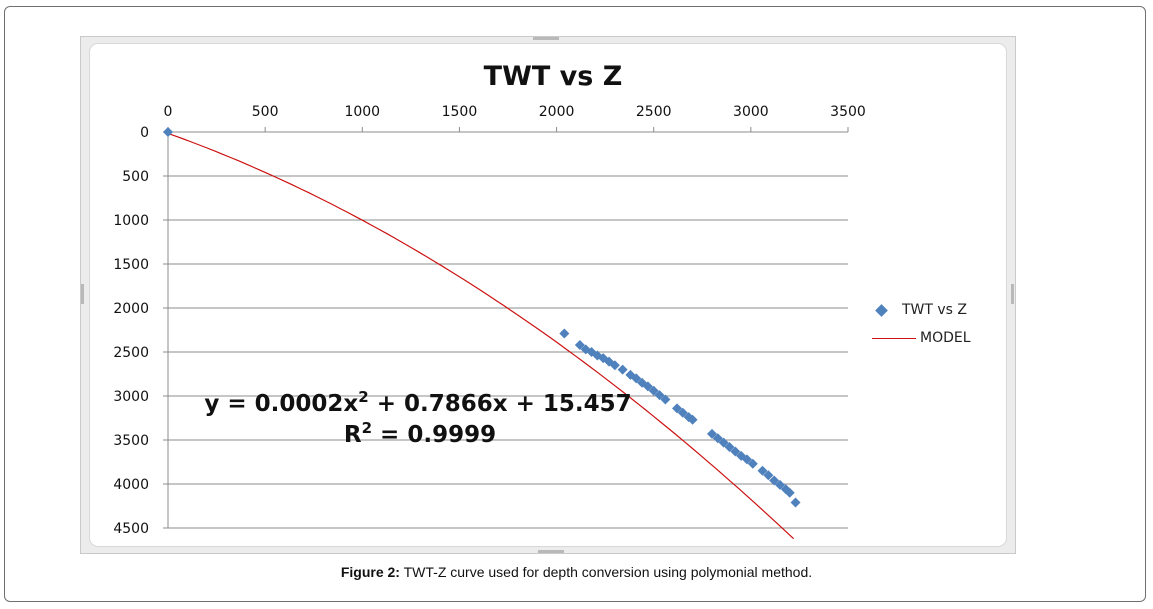 Image resolution: width=1153 pixels, height=609 pixels. Describe the element at coordinates (935, 310) in the screenshot. I see `legend-label: TWT vs Z` at that location.